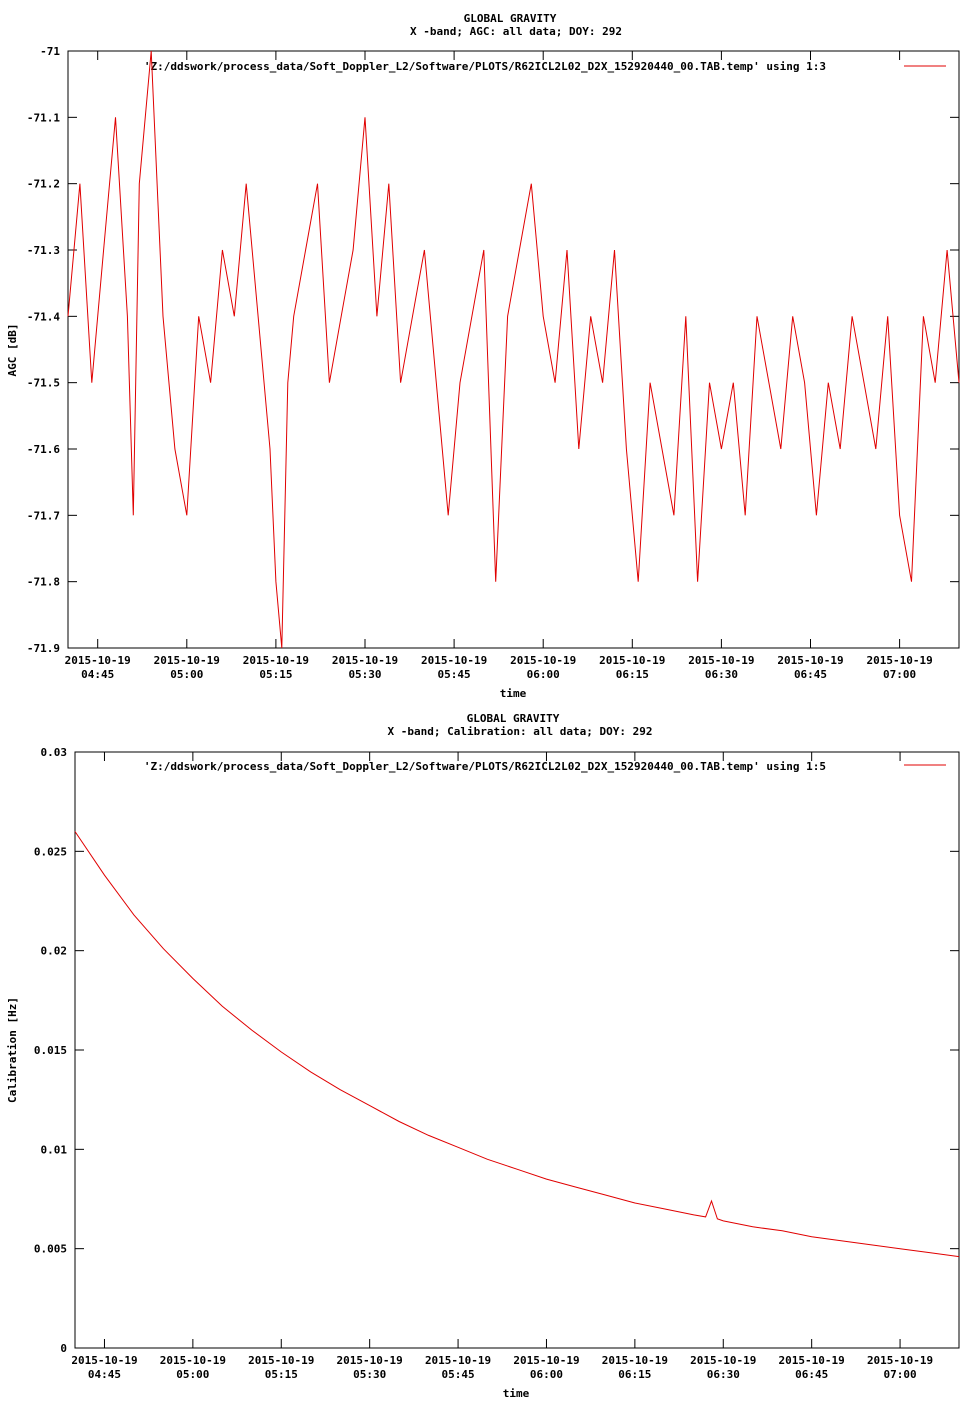 This screenshot has height=1405, width=980. I want to click on agc-chart-title: GLOBAL GRAVITY, so click(510, 18).